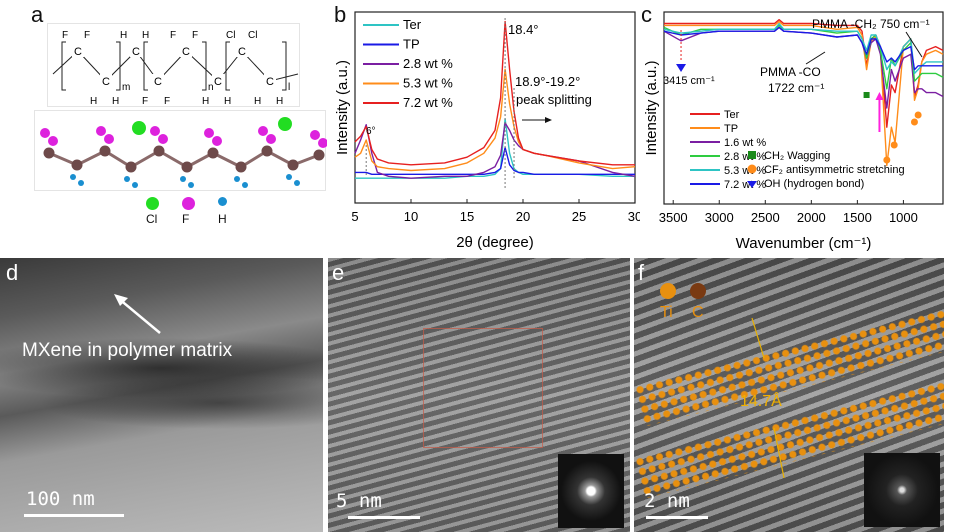 Image resolution: width=962 pixels, height=532 pixels. What do you see at coordinates (60, 499) in the screenshot?
I see `scale-label-d: 100 nm` at bounding box center [60, 499].